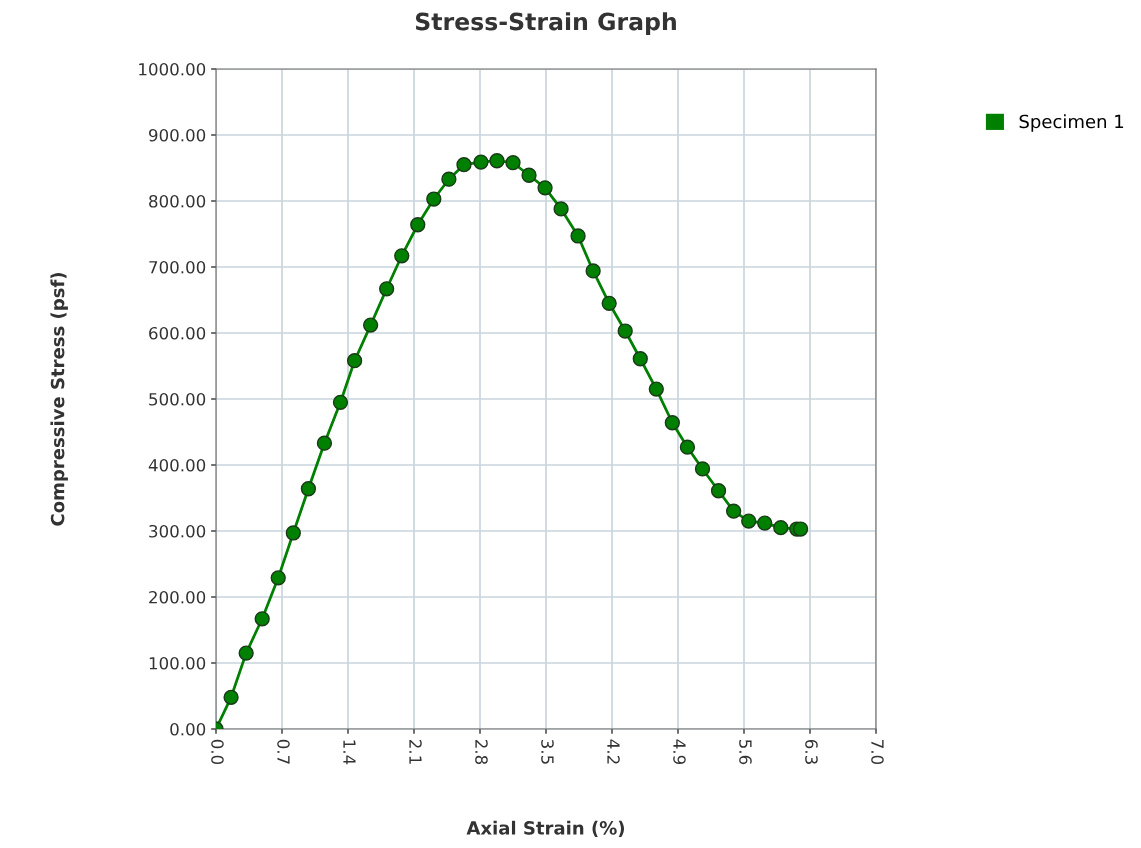 Image resolution: width=1141 pixels, height=848 pixels. What do you see at coordinates (613, 751) in the screenshot?
I see `x-tick-label: 4.2` at bounding box center [613, 751].